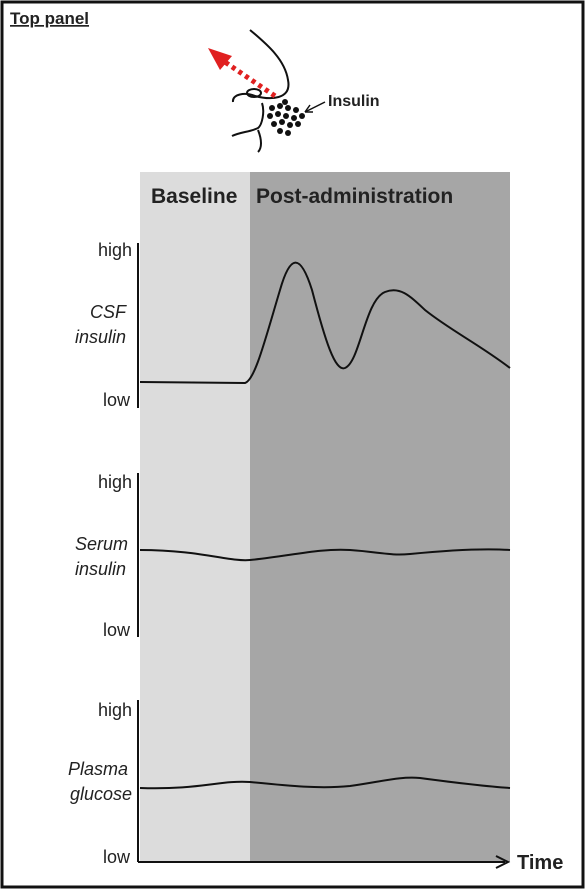 The width and height of the screenshot is (587, 891). What do you see at coordinates (354, 101) in the screenshot?
I see `illustration-label: Insulin` at bounding box center [354, 101].